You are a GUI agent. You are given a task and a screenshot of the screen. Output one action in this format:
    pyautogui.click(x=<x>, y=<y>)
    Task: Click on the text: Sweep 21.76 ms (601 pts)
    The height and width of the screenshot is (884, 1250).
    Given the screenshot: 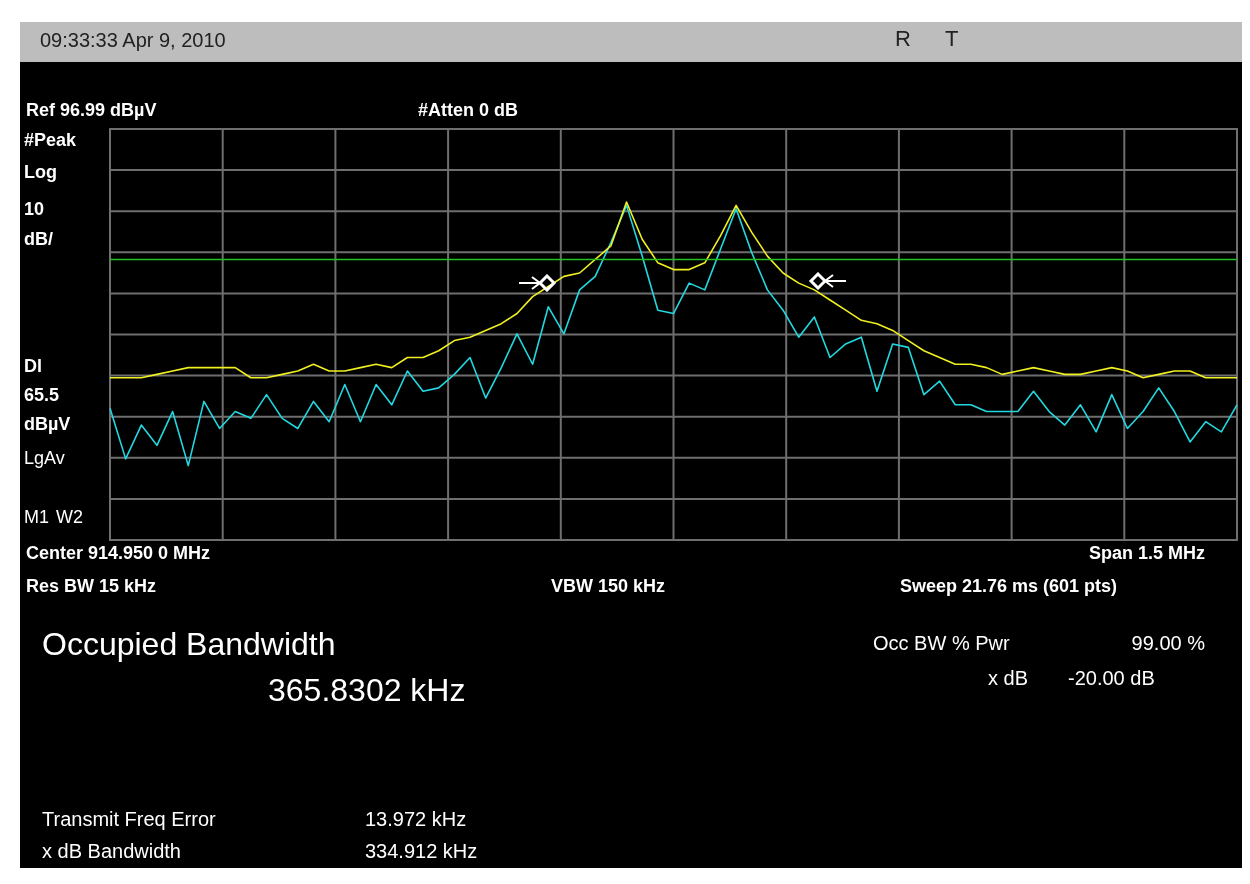 What is the action you would take?
    pyautogui.click(x=1009, y=586)
    